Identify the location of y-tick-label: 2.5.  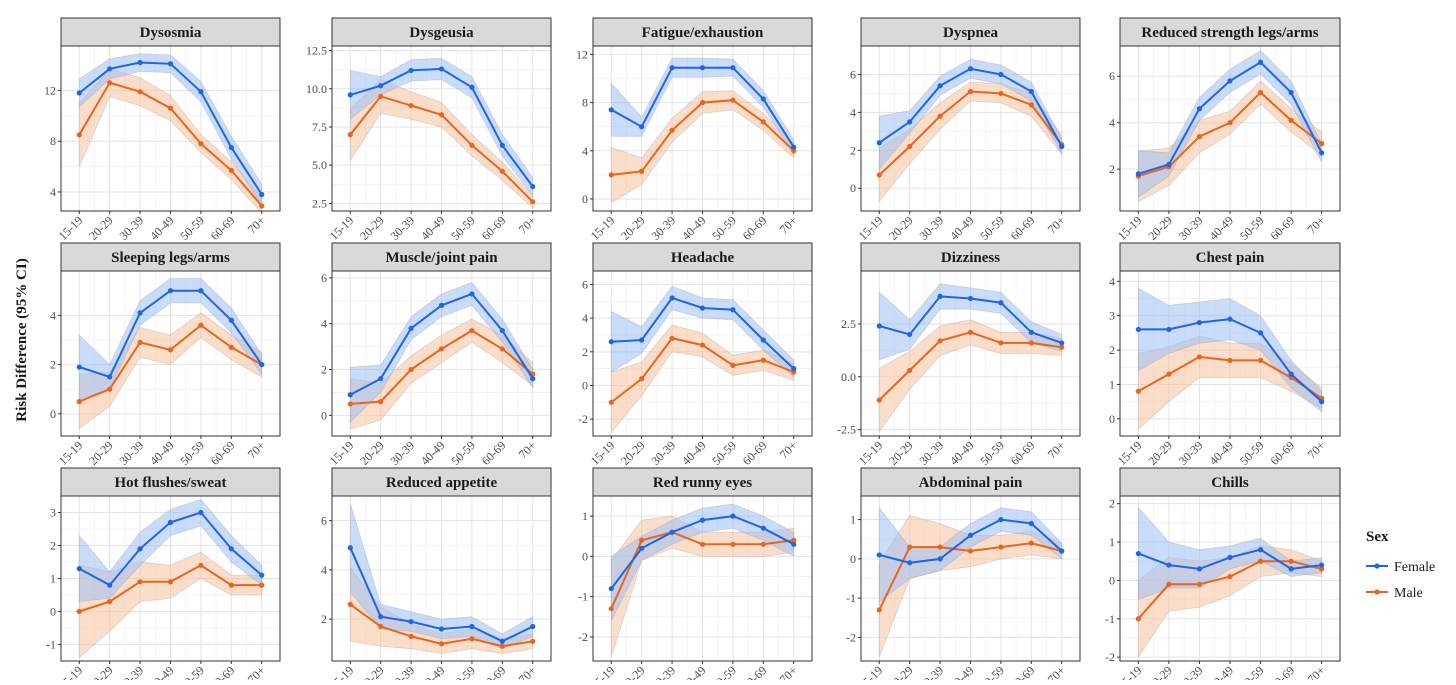
(319, 203).